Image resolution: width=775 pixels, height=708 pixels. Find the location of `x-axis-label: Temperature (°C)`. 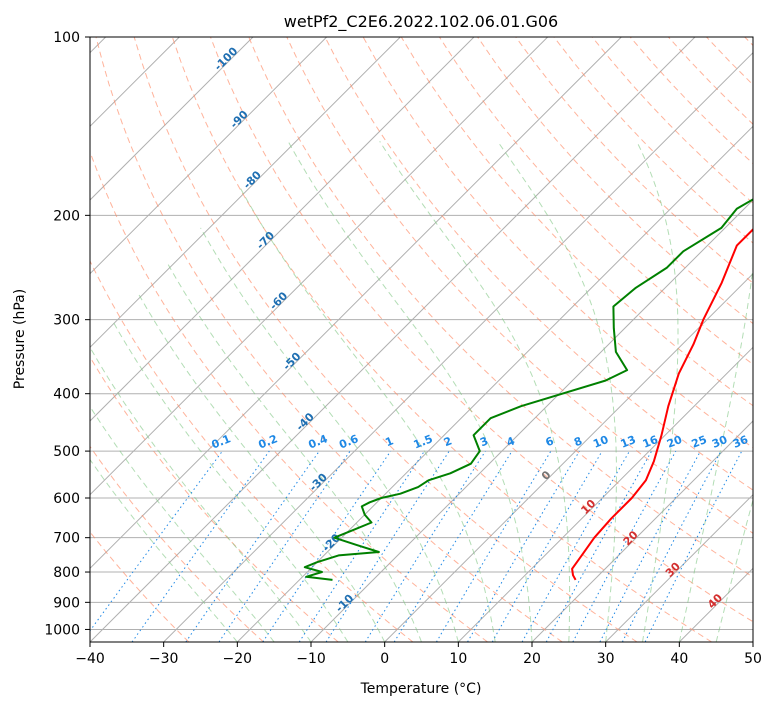

x-axis-label: Temperature (°C) is located at coordinates (421, 689).